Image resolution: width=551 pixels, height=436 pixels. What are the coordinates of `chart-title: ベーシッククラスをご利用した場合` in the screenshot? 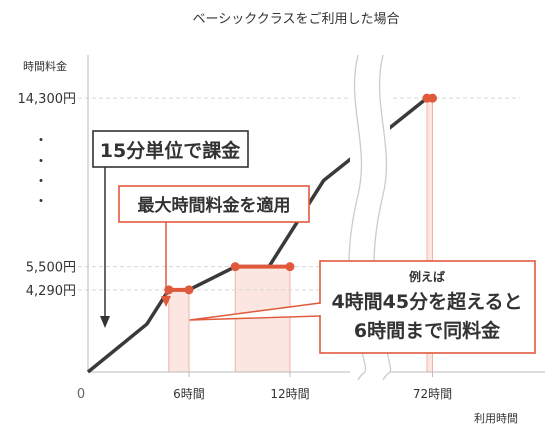 It's located at (296, 19).